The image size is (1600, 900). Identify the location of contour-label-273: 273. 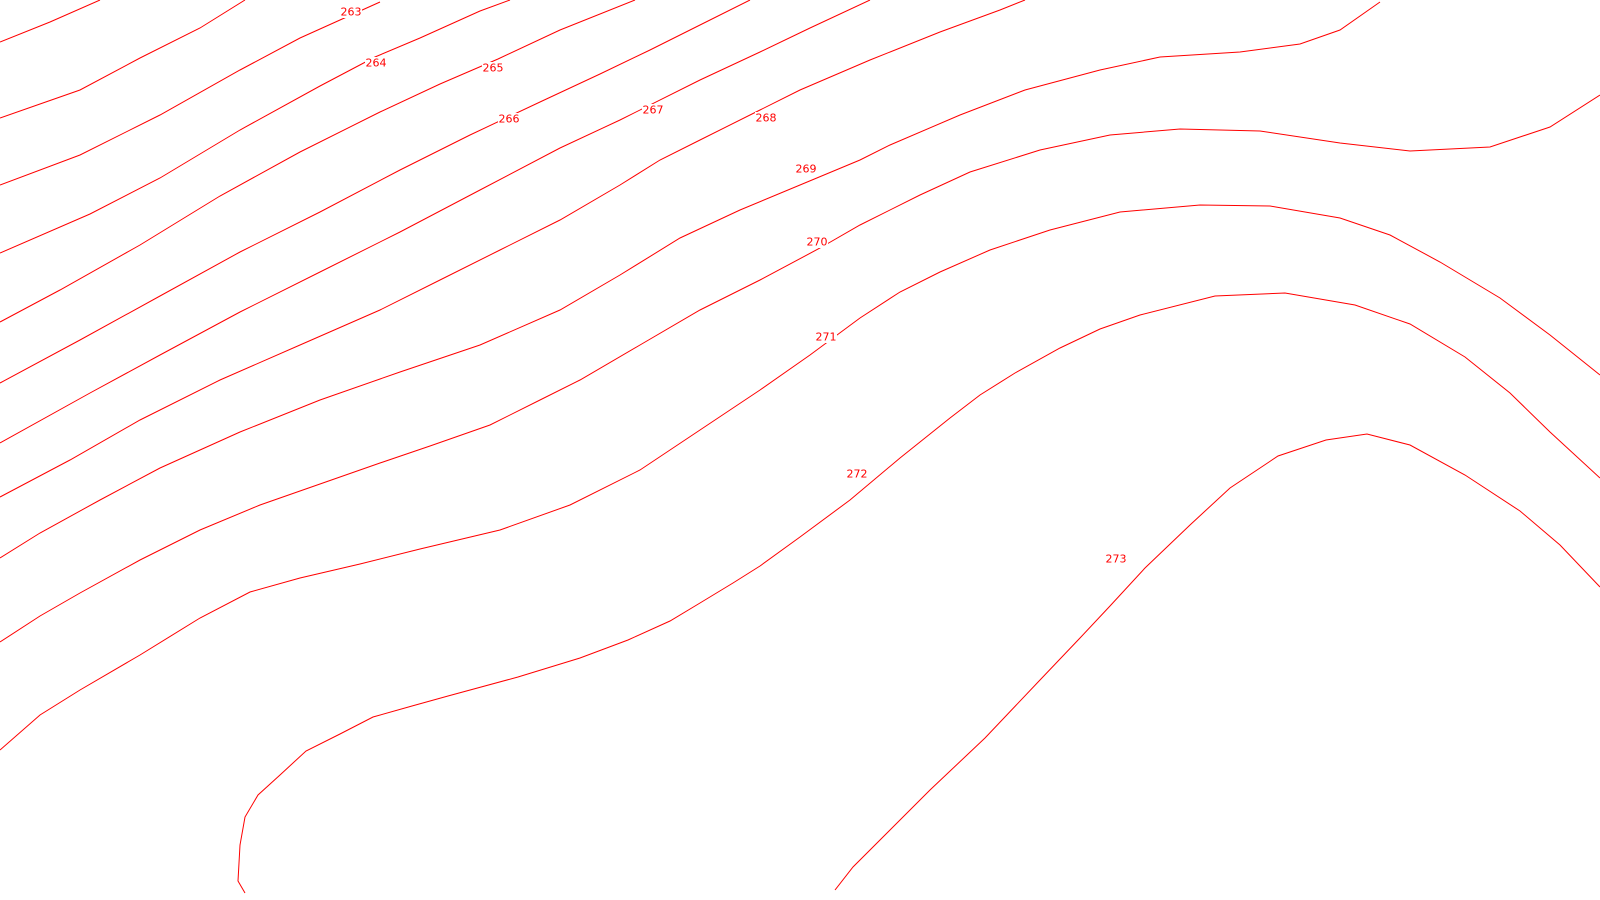
(1116, 559).